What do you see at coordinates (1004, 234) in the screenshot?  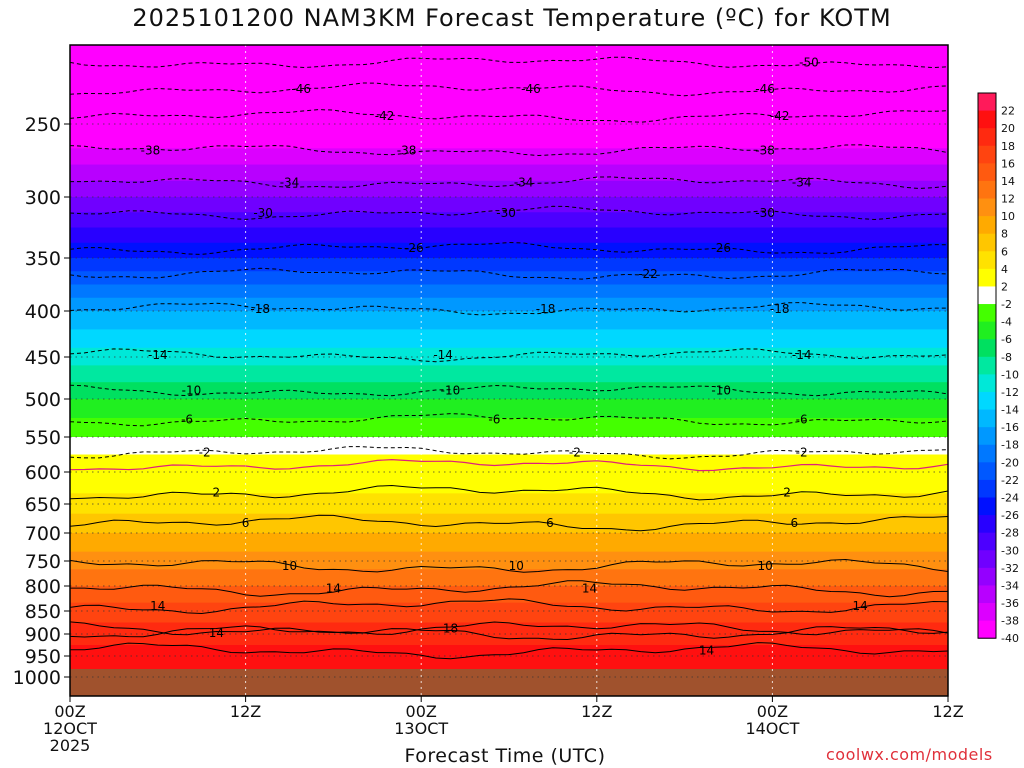 I see `colorbar-label: 8` at bounding box center [1004, 234].